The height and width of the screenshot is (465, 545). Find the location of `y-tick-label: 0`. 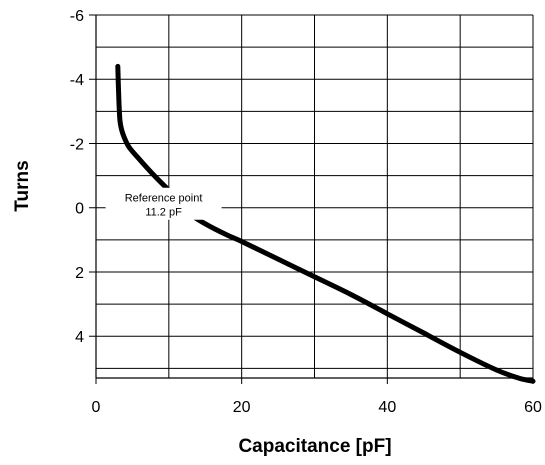

y-tick-label: 0 is located at coordinates (79, 209).